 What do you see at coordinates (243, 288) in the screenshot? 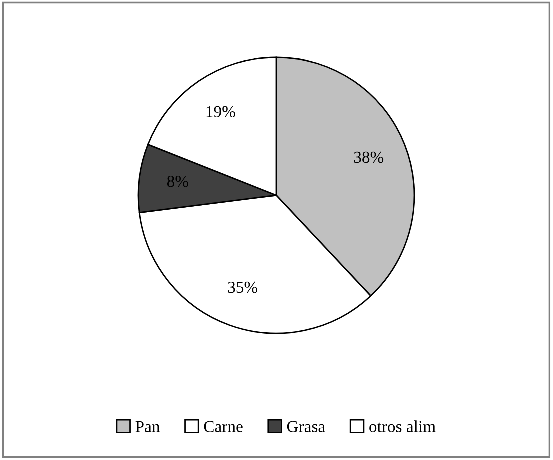
I see `data-label: 35%` at bounding box center [243, 288].